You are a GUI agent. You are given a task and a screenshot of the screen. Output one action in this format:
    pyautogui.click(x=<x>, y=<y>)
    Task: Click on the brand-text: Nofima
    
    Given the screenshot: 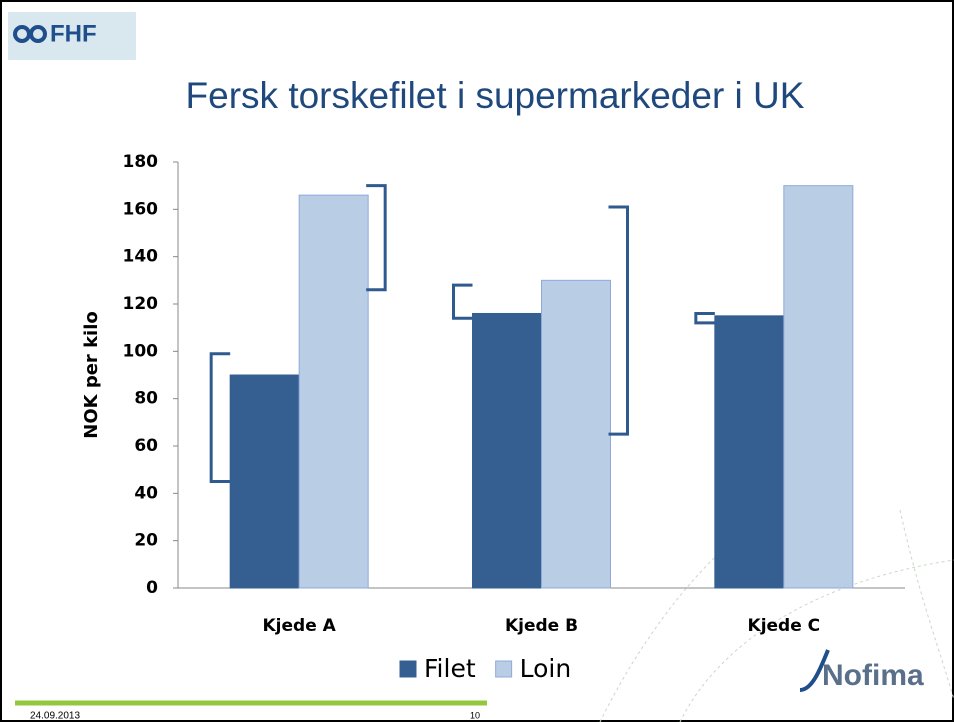 What is the action you would take?
    pyautogui.click(x=873, y=675)
    